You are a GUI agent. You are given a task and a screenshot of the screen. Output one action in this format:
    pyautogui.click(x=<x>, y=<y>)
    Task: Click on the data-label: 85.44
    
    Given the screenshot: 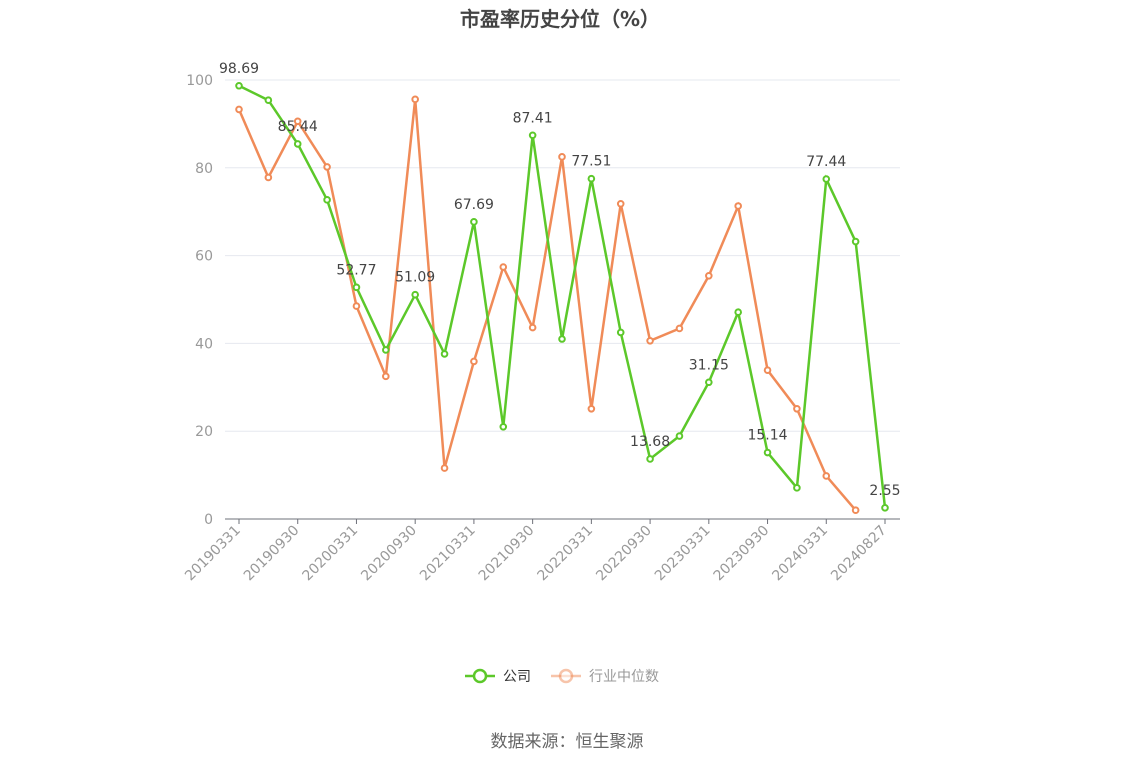 What is the action you would take?
    pyautogui.click(x=298, y=127)
    